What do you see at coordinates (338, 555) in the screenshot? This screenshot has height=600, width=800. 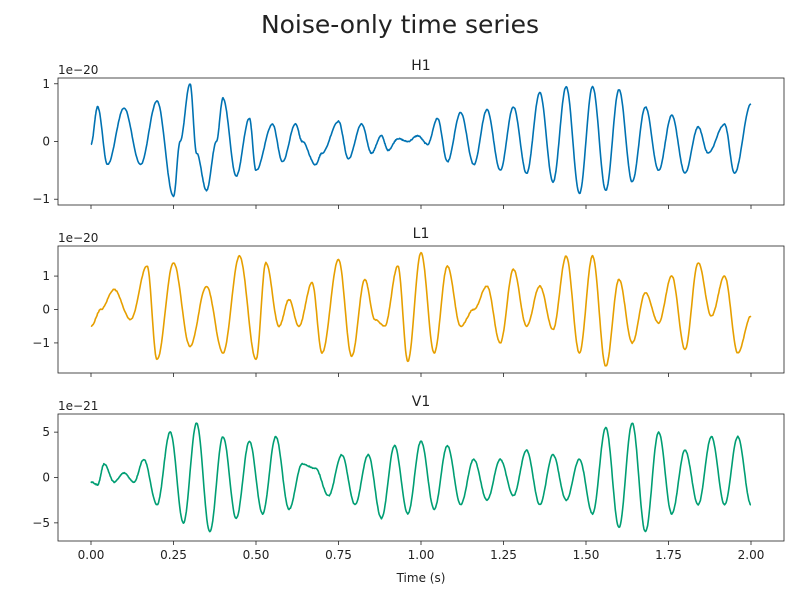 I see `x-tick-label: 0.75` at bounding box center [338, 555].